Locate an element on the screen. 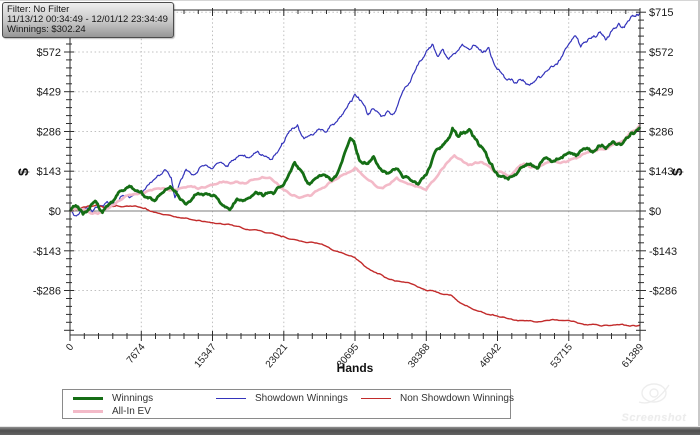  y-axis-title-left: $ is located at coordinates (23, 172).